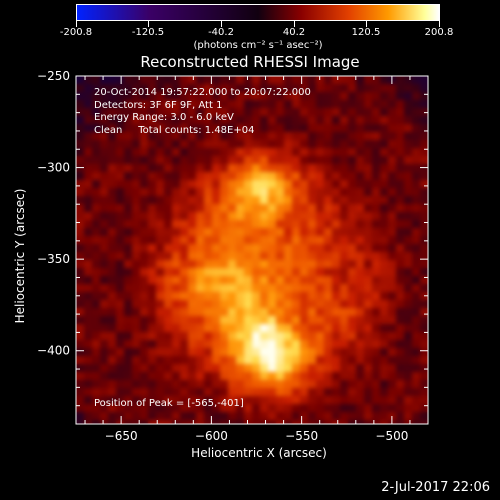 This screenshot has height=500, width=500. Describe the element at coordinates (211, 436) in the screenshot. I see `x-tick-label: −600` at that location.